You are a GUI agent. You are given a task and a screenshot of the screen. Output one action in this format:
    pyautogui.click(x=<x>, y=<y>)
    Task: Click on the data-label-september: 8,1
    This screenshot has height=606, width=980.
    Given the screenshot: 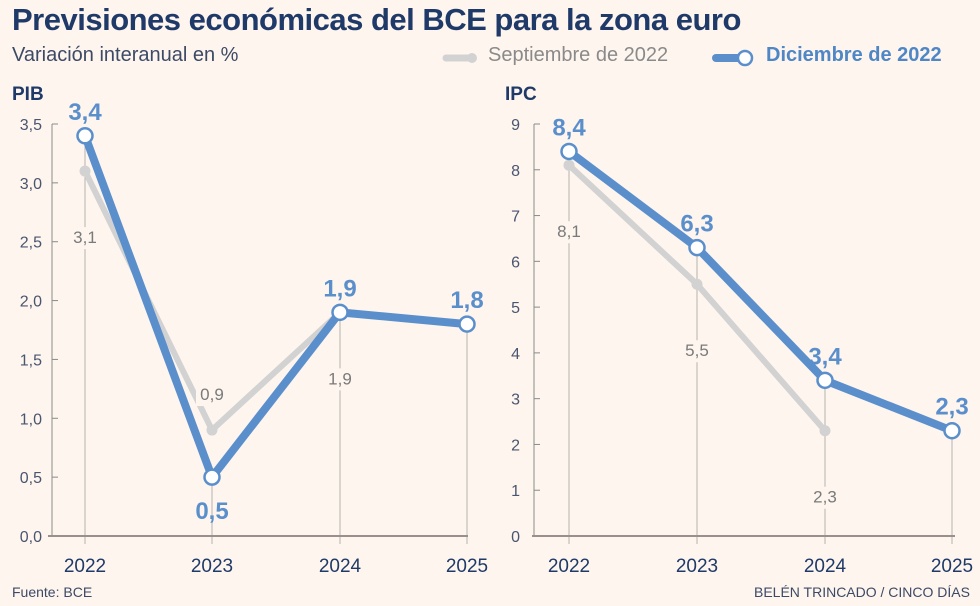 What is the action you would take?
    pyautogui.click(x=569, y=231)
    